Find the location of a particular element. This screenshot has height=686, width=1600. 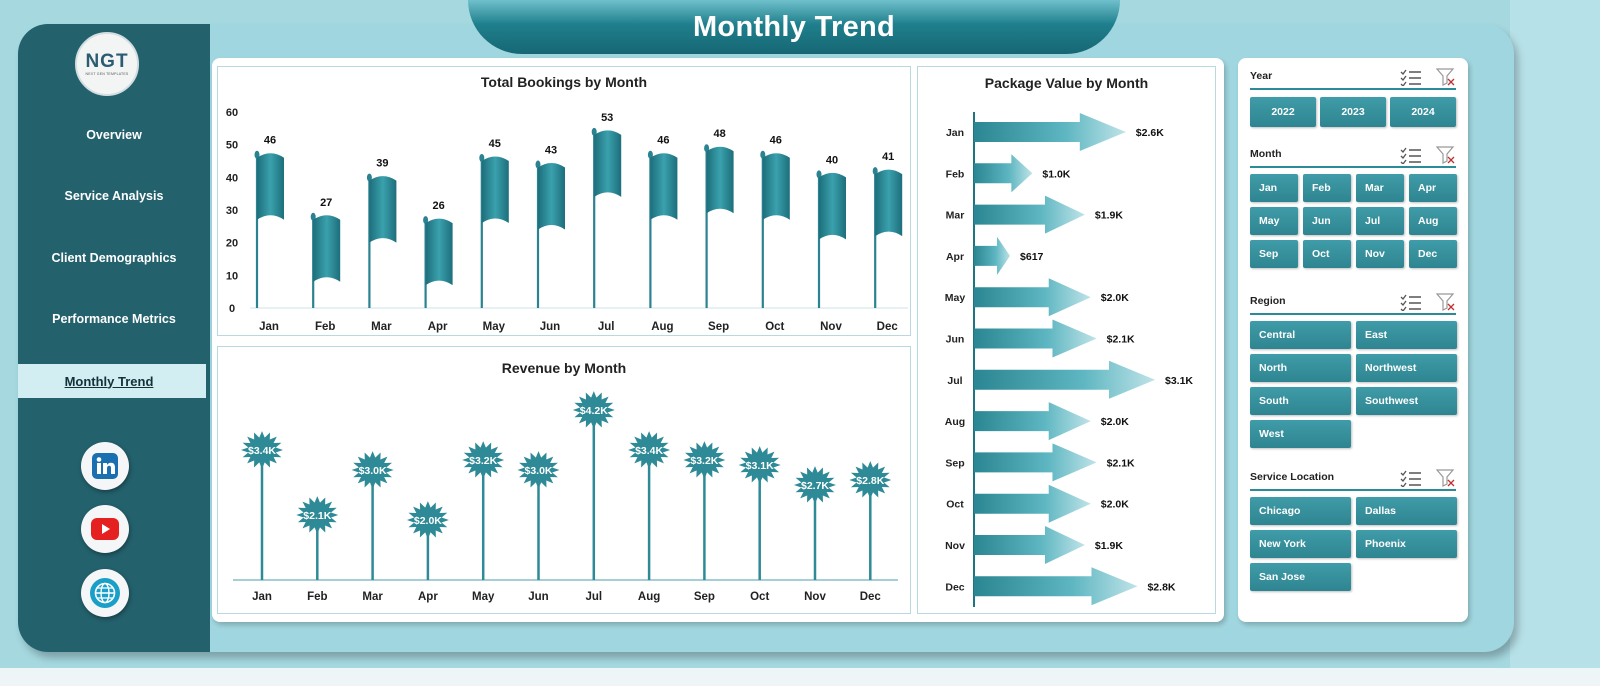

title-banner: Monthly Trend is located at coordinates (794, 27).